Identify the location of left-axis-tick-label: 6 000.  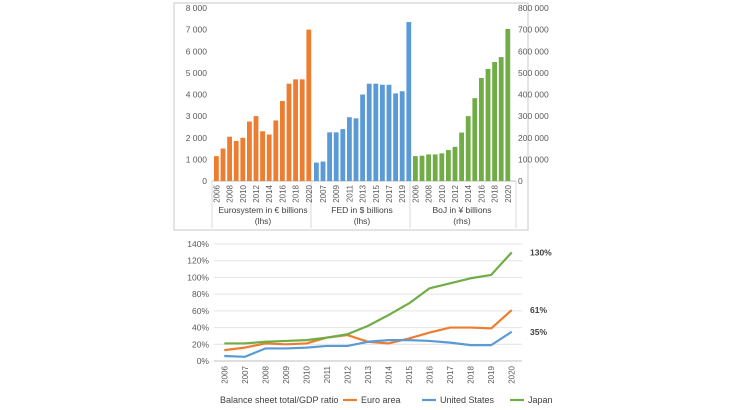
(197, 51).